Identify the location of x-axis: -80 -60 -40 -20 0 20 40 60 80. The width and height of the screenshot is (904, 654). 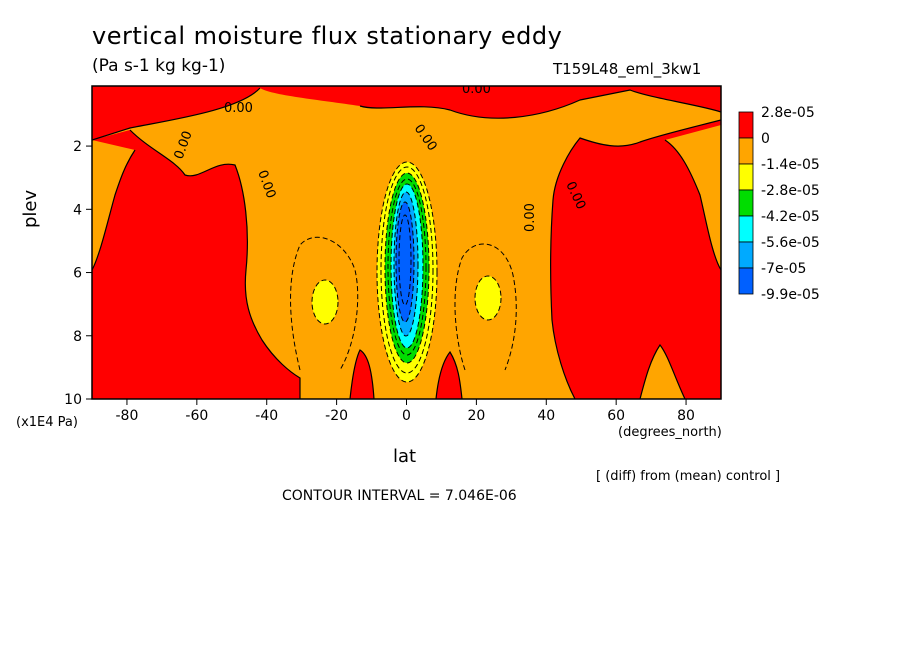
(405, 411).